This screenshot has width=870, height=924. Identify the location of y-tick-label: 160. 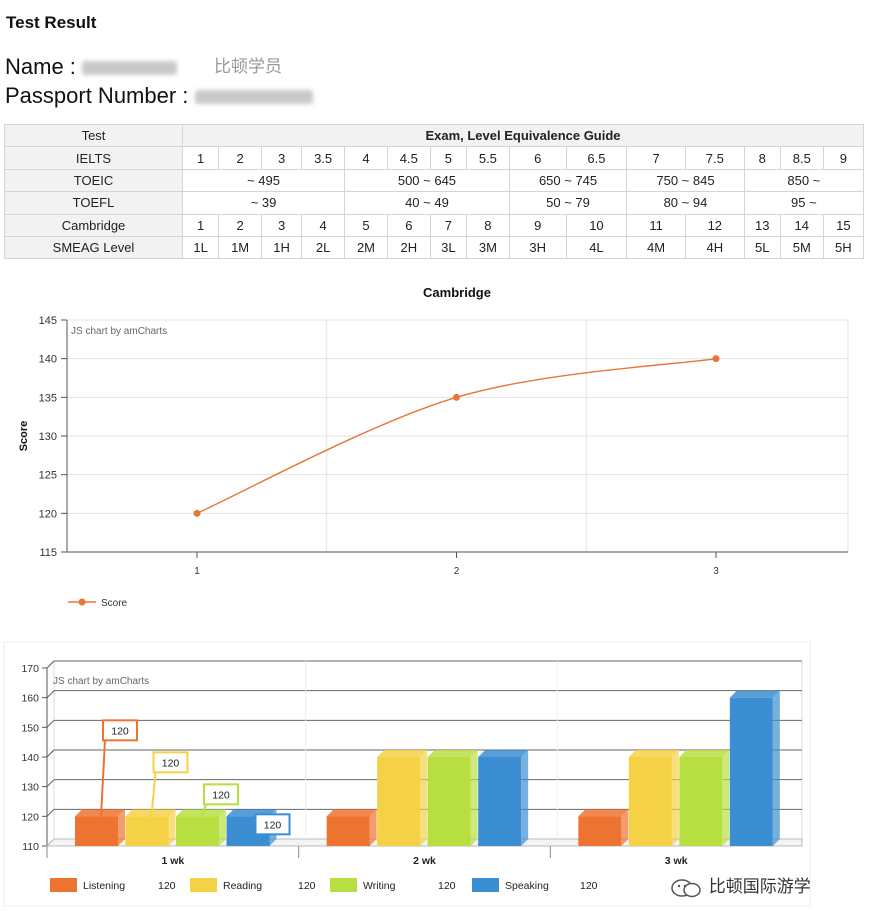
(30, 699).